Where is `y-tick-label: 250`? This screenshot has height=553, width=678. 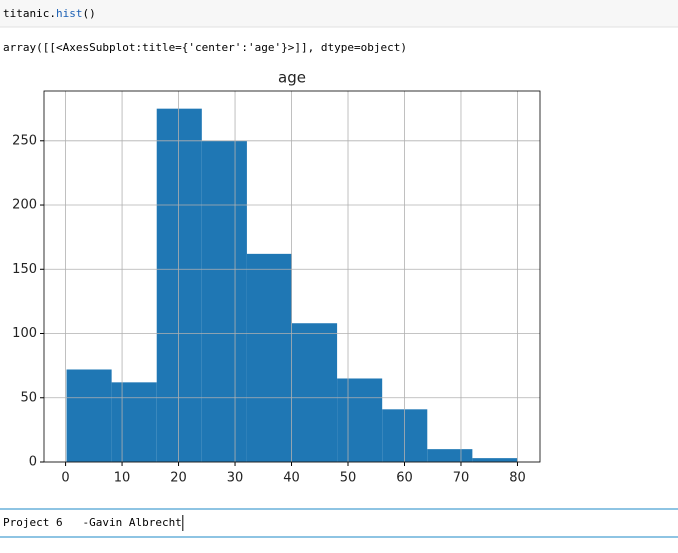 y-tick-label: 250 is located at coordinates (24, 140).